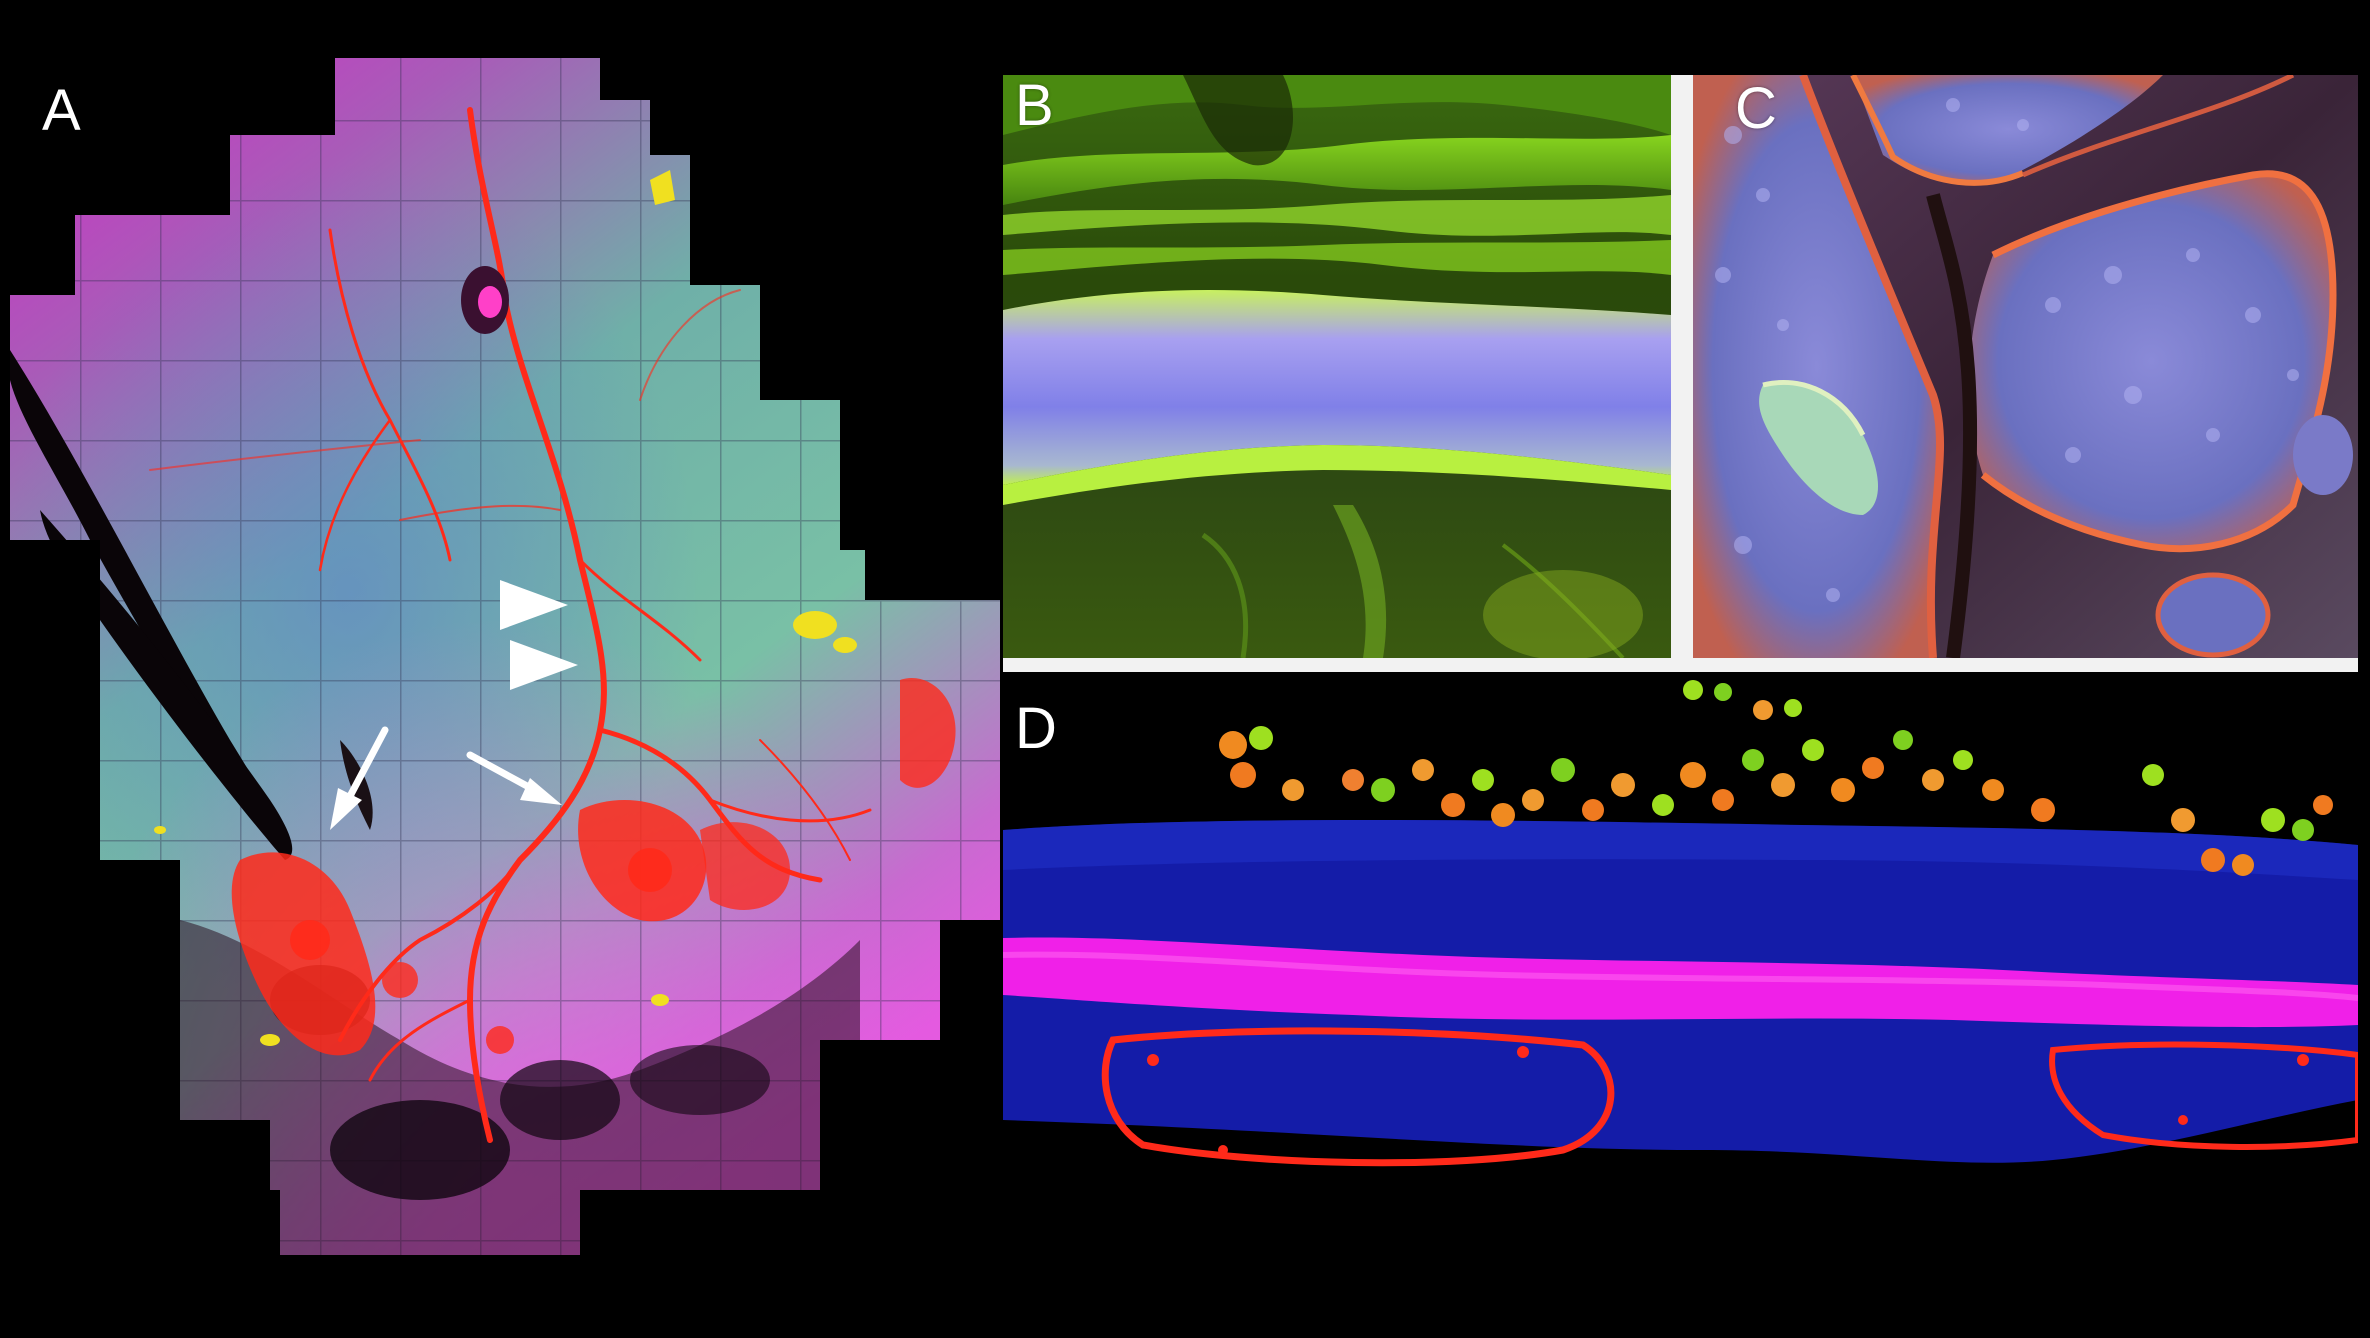  I want to click on panel-c-3d-render: C, so click(2025, 366).